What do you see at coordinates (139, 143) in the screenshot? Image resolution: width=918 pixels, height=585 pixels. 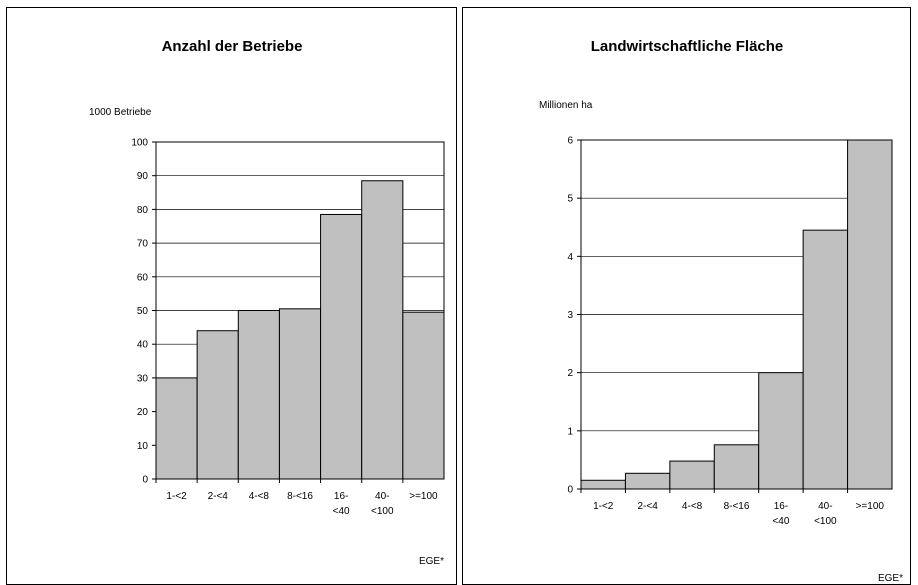 I see `y-tick-label: 100` at bounding box center [139, 143].